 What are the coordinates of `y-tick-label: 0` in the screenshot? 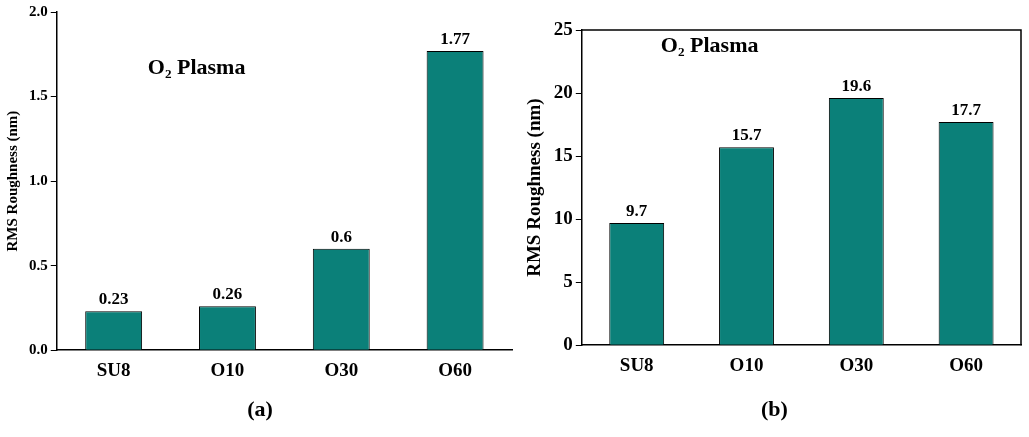 It's located at (568, 344).